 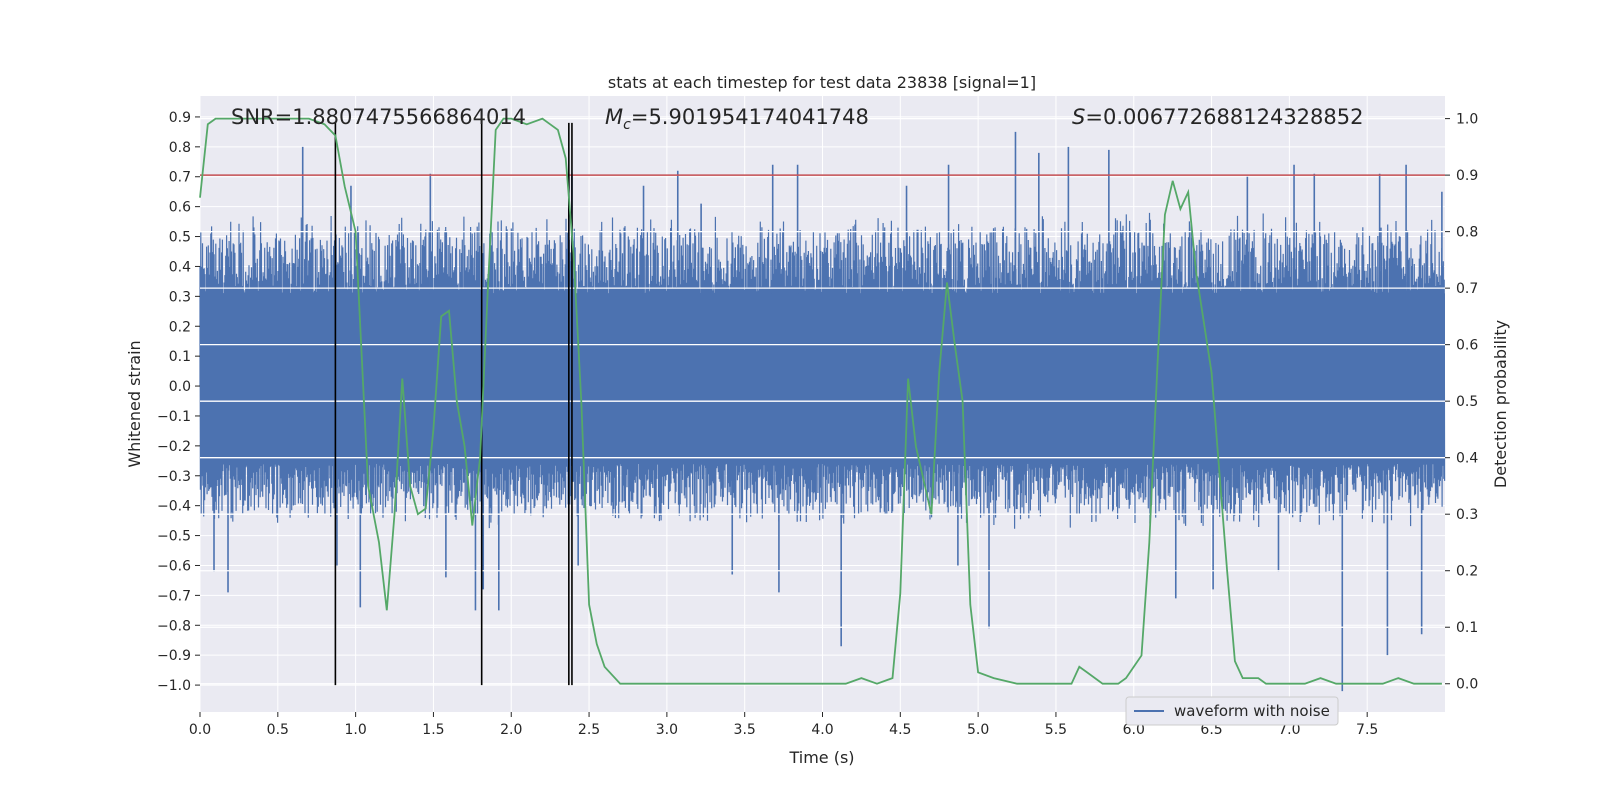 What do you see at coordinates (1134, 730) in the screenshot?
I see `x-tick-label-12: 6.0` at bounding box center [1134, 730].